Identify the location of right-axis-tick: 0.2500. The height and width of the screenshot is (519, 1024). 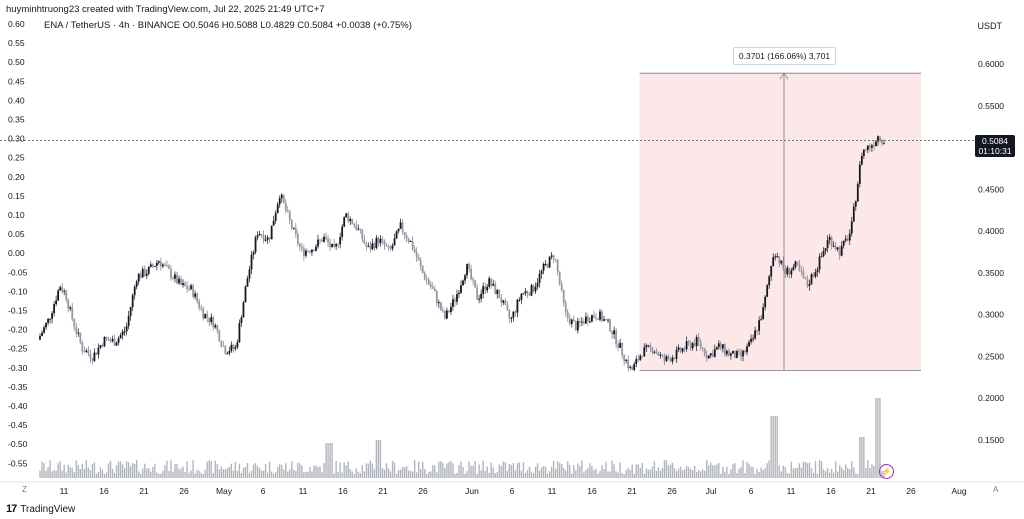
(991, 356).